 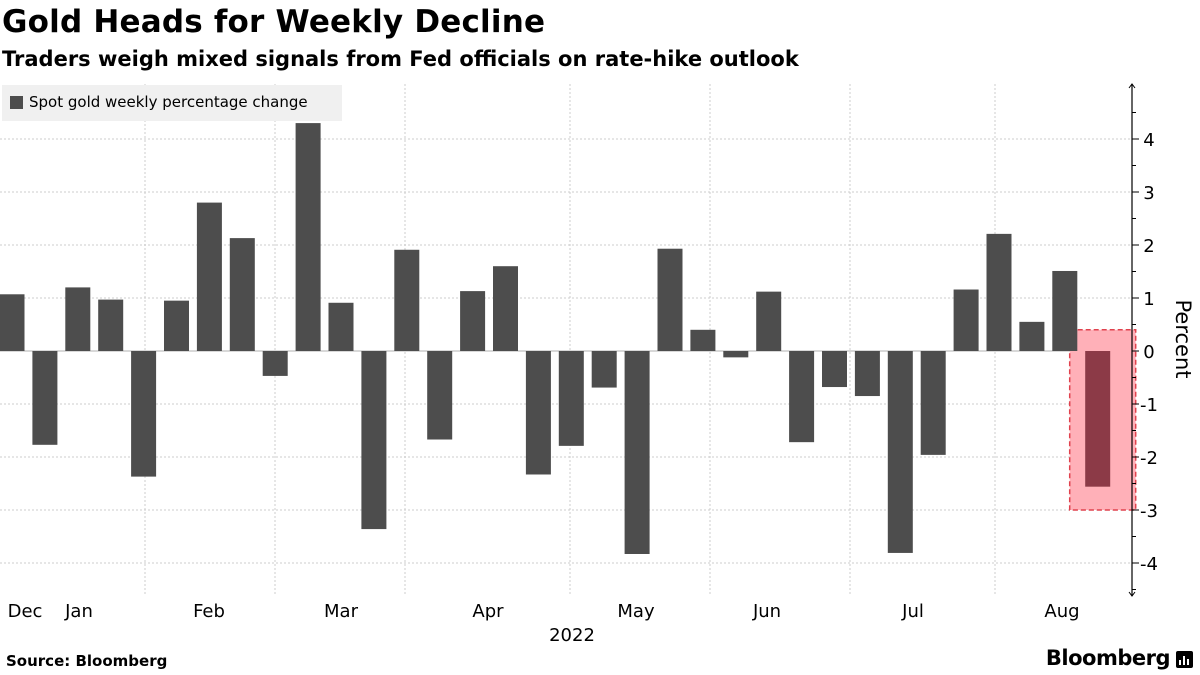 What do you see at coordinates (1108, 658) in the screenshot?
I see `brand-logo: Bloomberg` at bounding box center [1108, 658].